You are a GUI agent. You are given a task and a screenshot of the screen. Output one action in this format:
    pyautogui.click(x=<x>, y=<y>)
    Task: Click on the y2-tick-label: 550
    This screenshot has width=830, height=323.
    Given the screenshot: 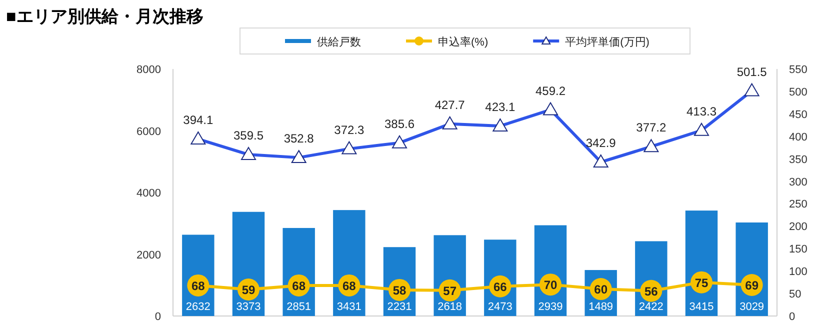 What is the action you would take?
    pyautogui.click(x=798, y=70)
    